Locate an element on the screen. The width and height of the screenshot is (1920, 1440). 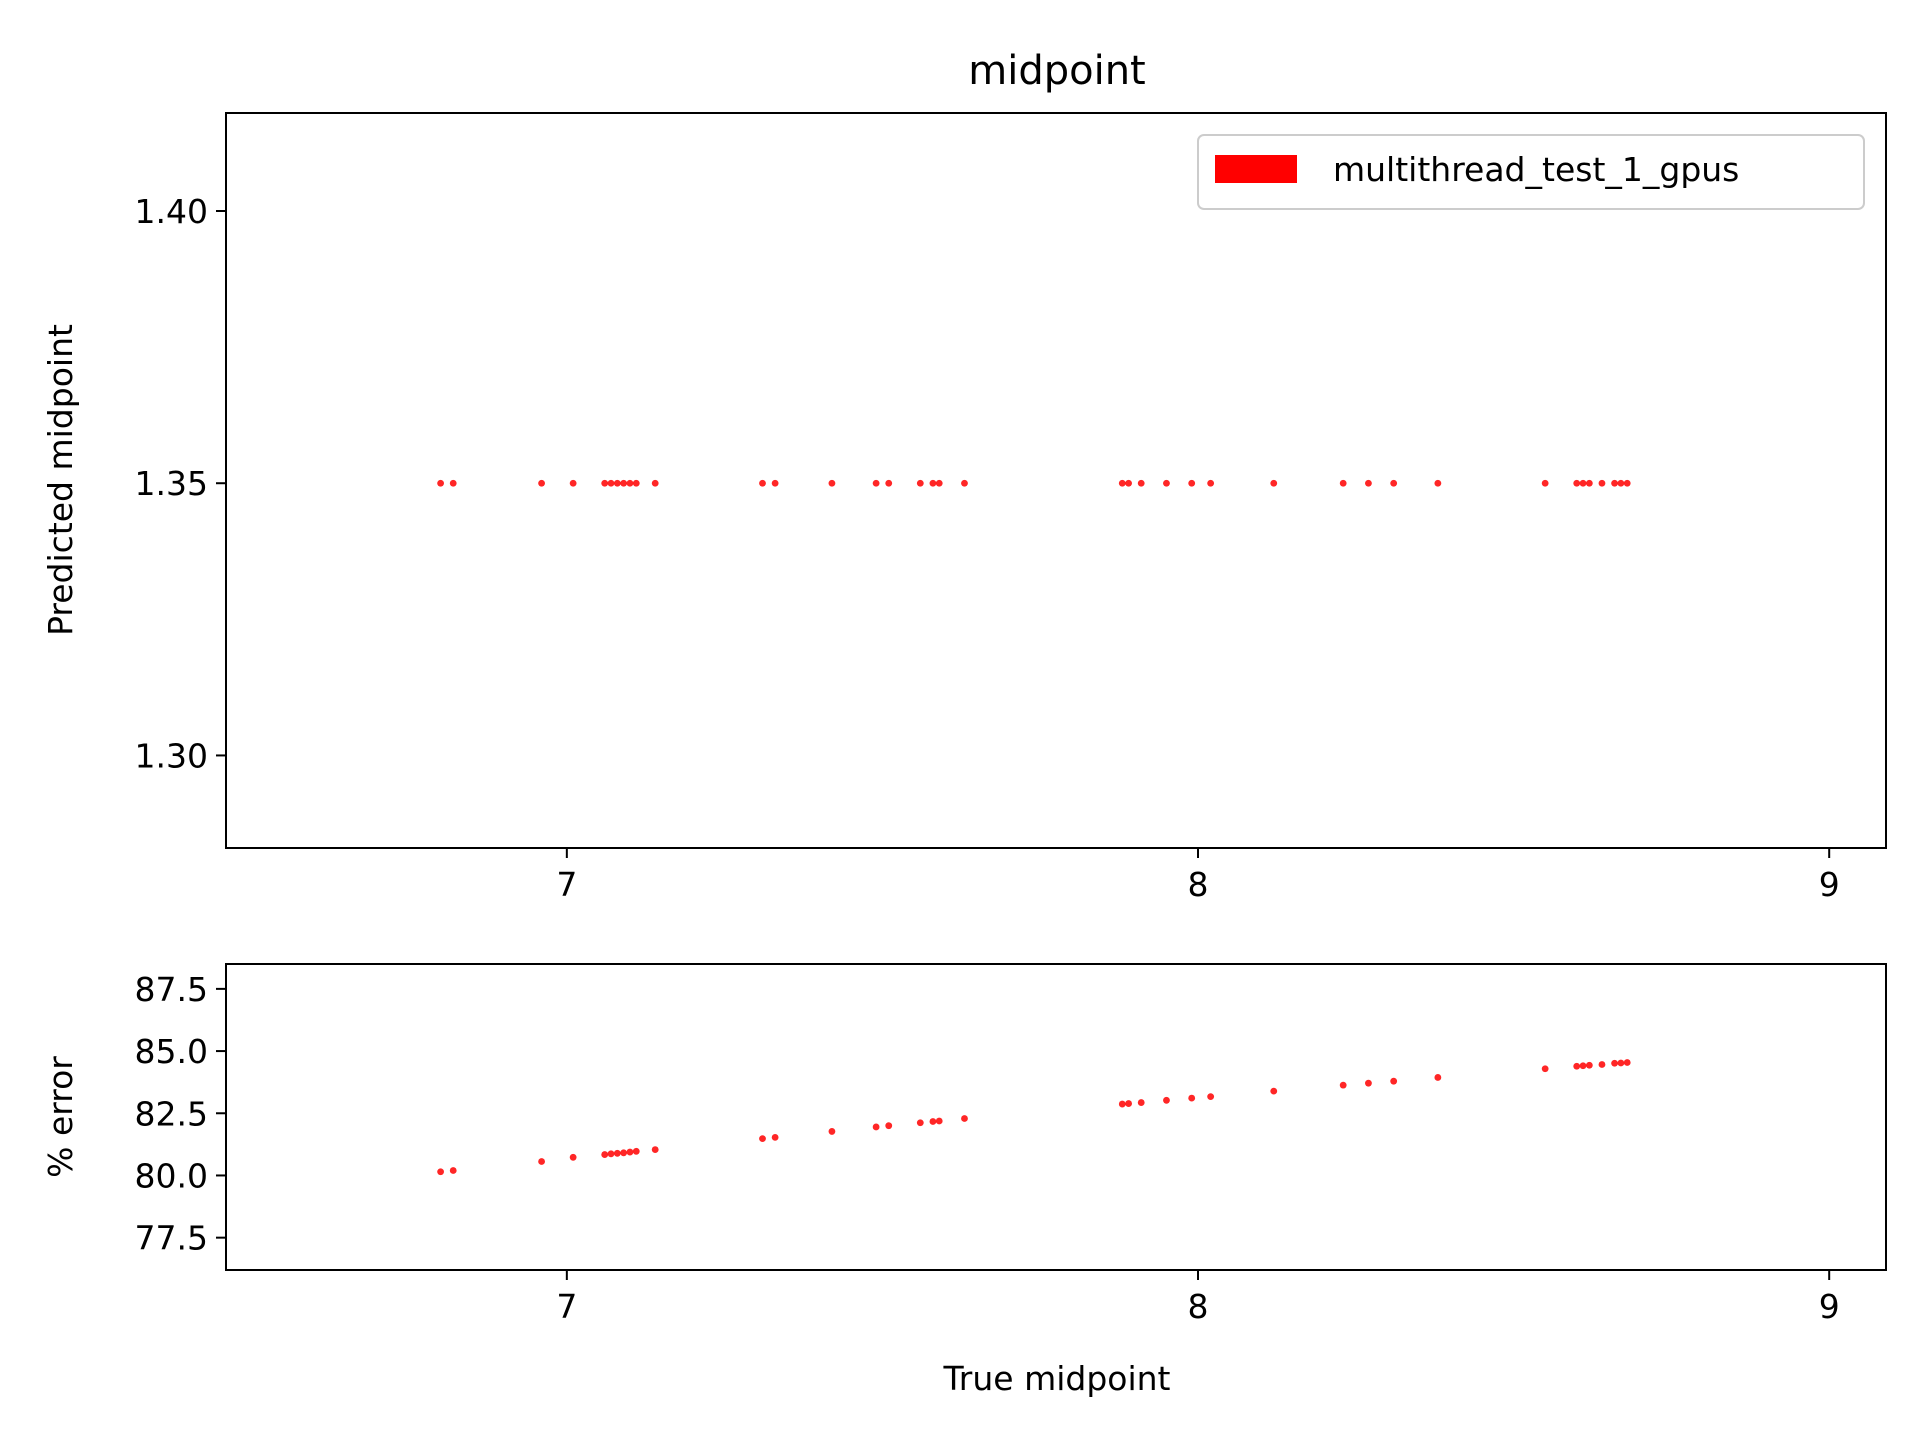
top-y-ticks: 1.30 1.35 1.40 is located at coordinates (180, 483).